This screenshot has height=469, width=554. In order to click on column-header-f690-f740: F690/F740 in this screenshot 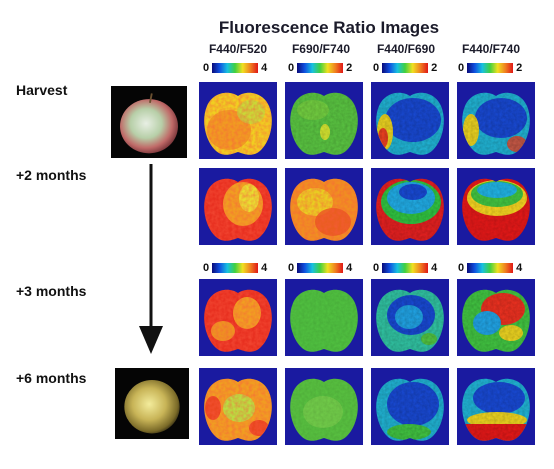, I will do `click(321, 49)`.